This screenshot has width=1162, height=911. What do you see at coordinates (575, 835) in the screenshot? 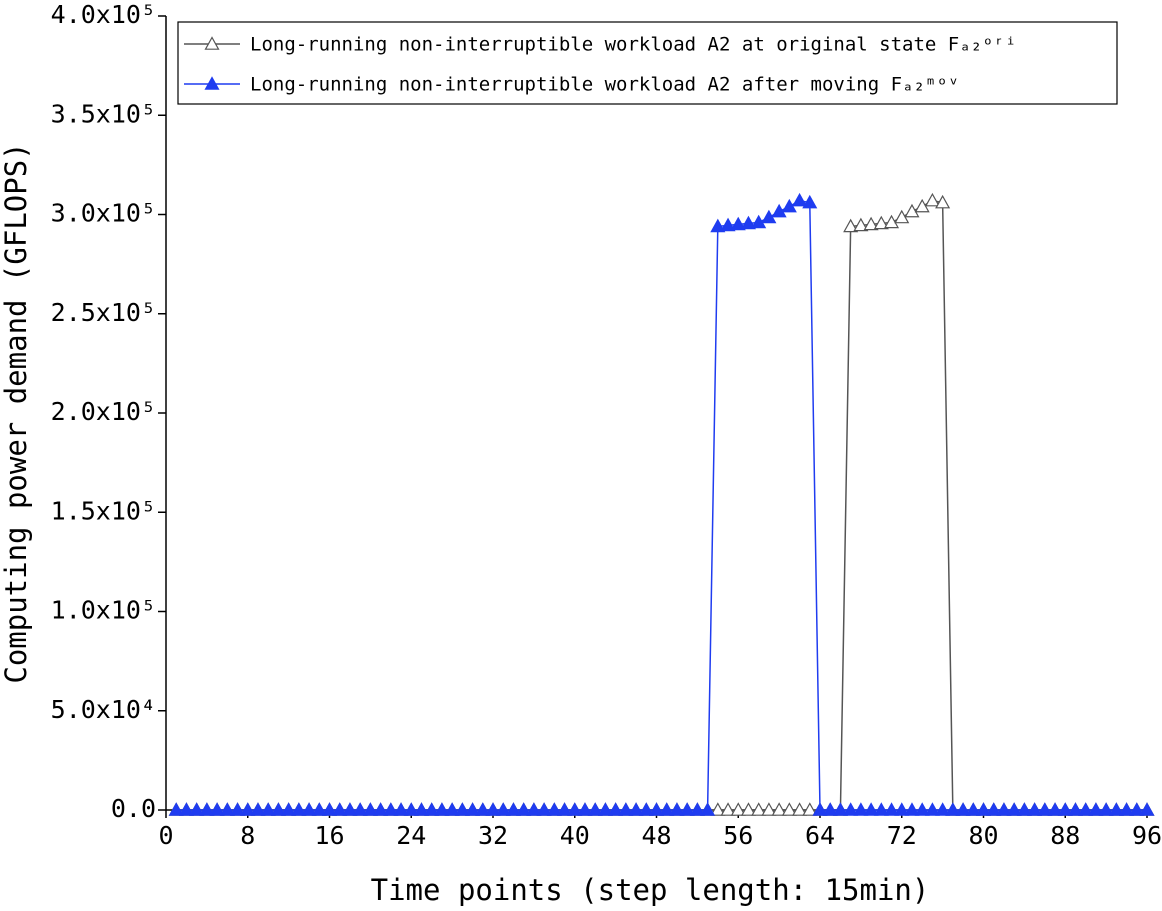
I see `x-tick-label: 40` at bounding box center [575, 835].